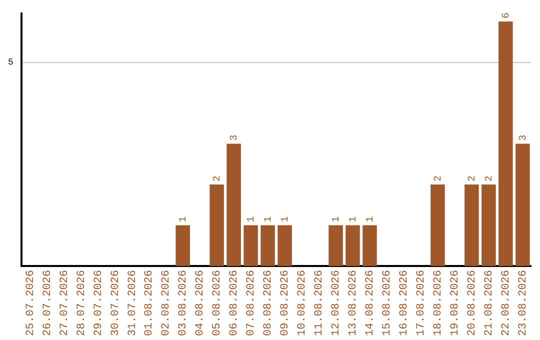  I want to click on x-tick-label: 11.08.2026, so click(320, 303).